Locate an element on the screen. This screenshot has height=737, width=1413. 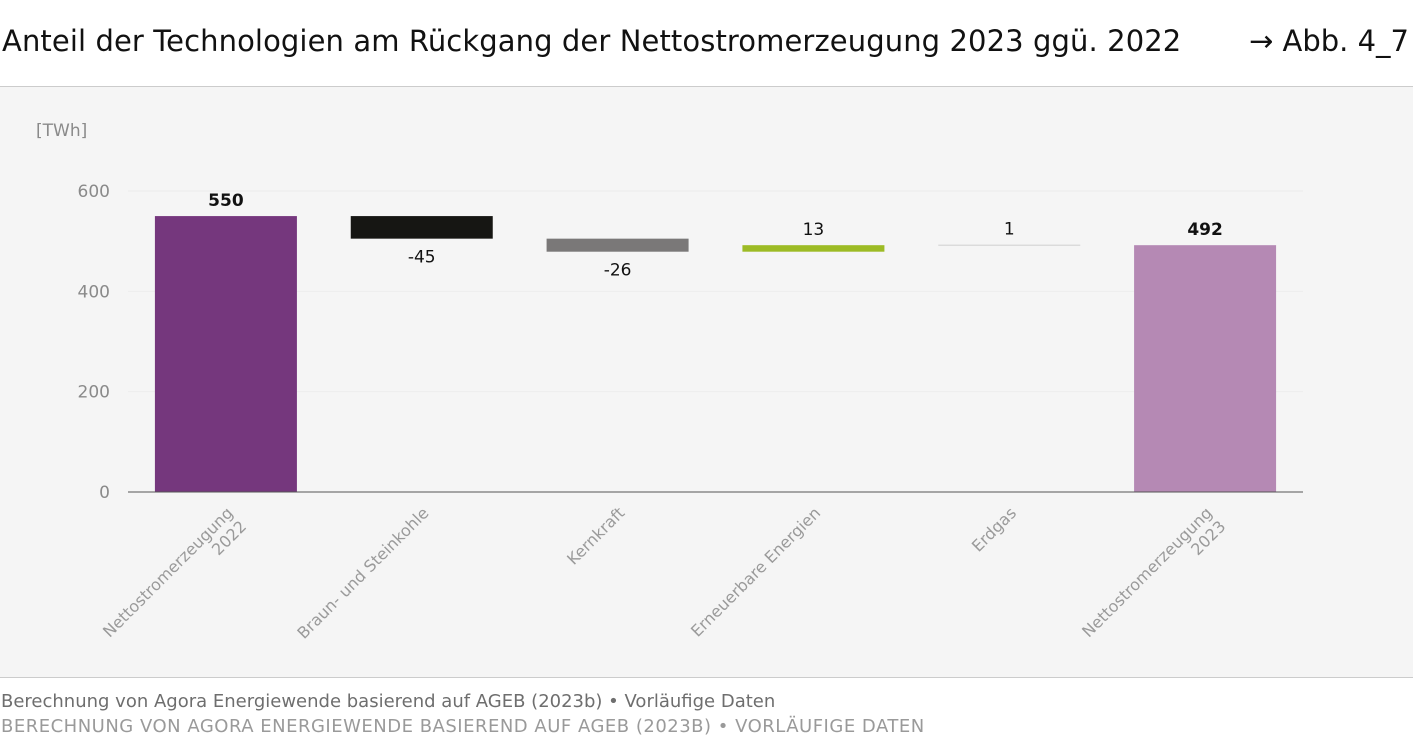
y-tick-label: 400 is located at coordinates (94, 292).